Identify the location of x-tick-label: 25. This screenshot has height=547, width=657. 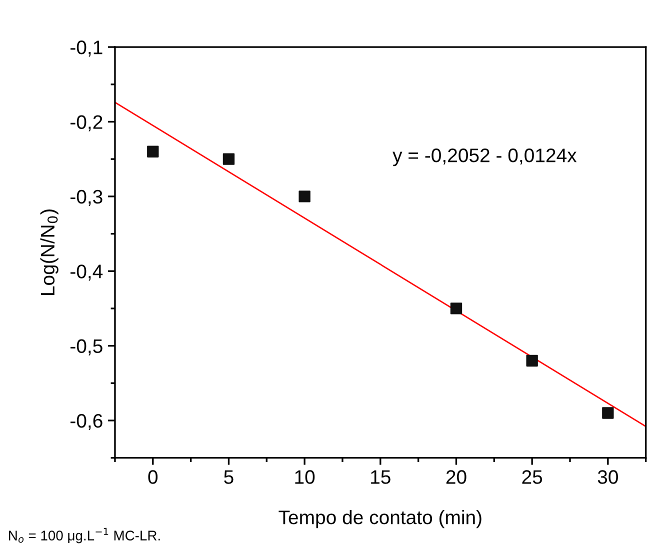
(532, 477).